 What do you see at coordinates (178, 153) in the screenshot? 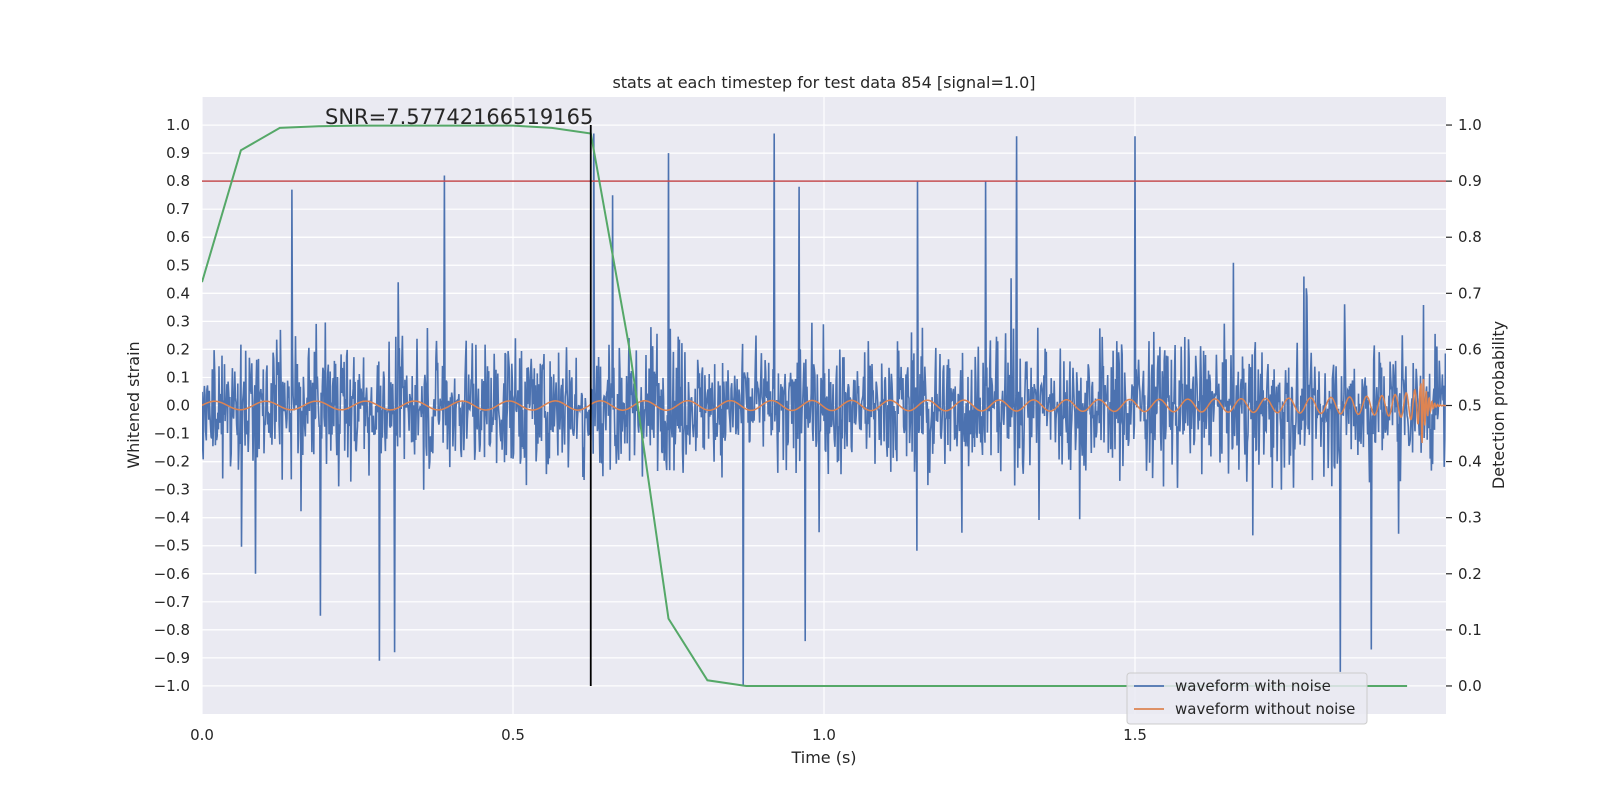
I see `y-tick-label: 0.9` at bounding box center [178, 153].